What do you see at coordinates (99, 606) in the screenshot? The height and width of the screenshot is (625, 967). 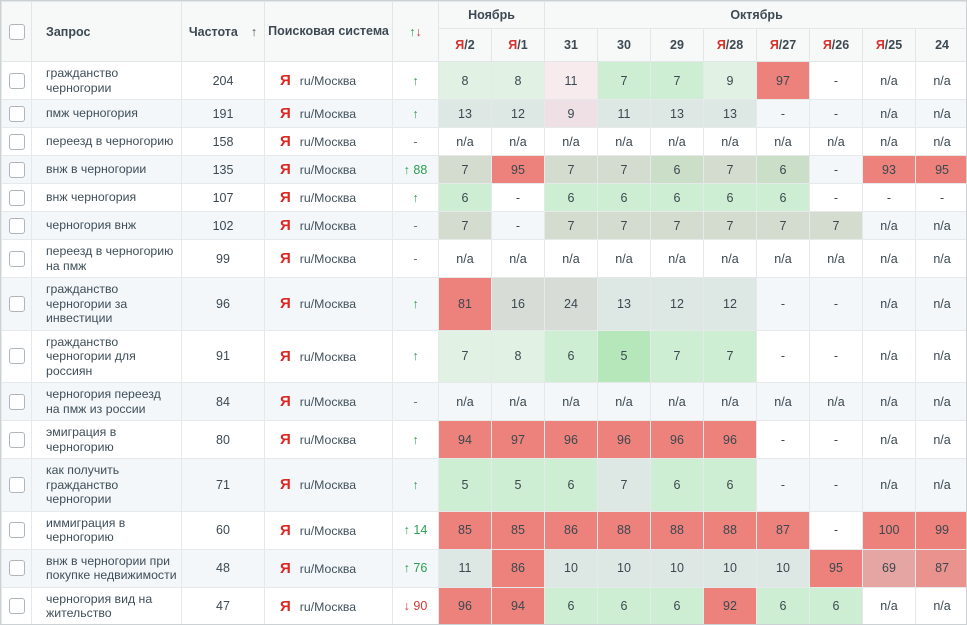 I see `query-text: черногория вид на жительство` at bounding box center [99, 606].